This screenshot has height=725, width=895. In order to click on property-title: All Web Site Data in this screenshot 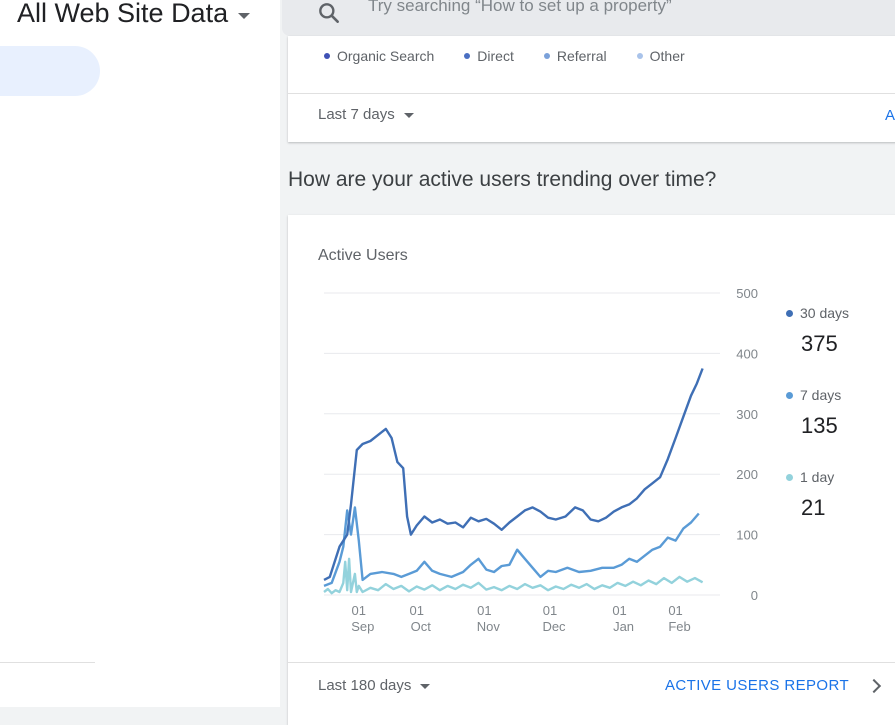, I will do `click(123, 14)`.